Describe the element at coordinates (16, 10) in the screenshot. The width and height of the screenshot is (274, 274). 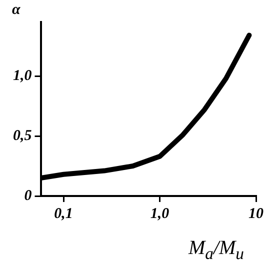
I see `y-axis-title: α` at that location.